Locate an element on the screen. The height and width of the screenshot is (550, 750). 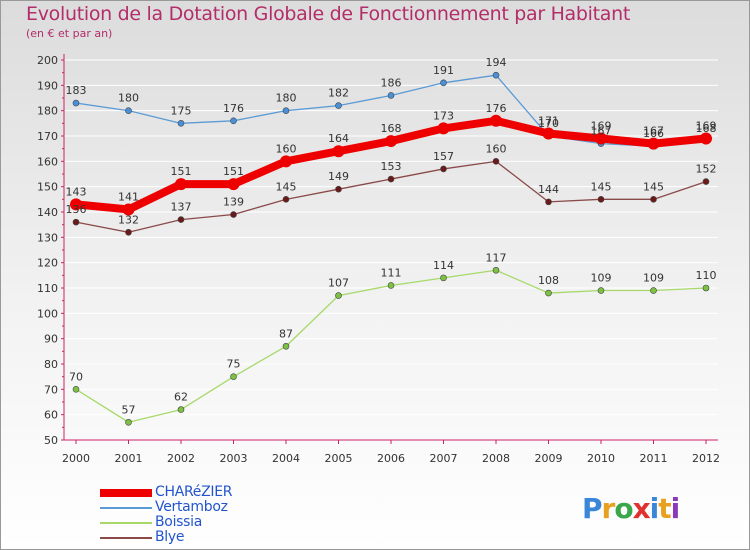
y-tick-label: 120 is located at coordinates (47, 263).